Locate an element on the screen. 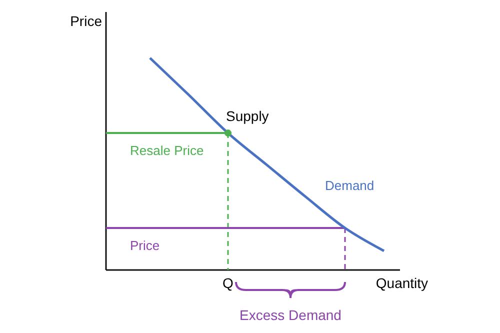 The width and height of the screenshot is (500, 333). y-axis-title: Price is located at coordinates (86, 21).